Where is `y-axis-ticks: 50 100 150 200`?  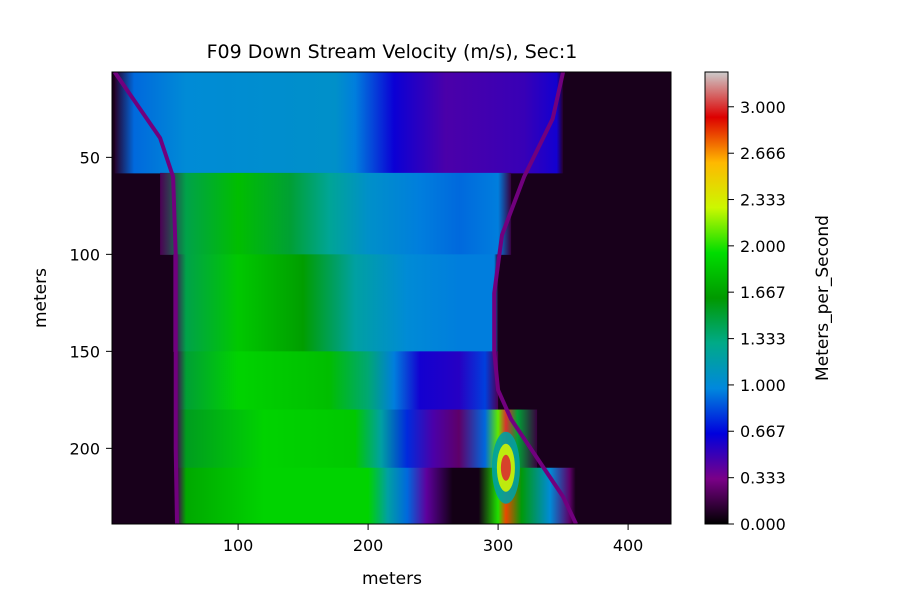 y-axis-ticks: 50 100 150 200 is located at coordinates (90, 303).